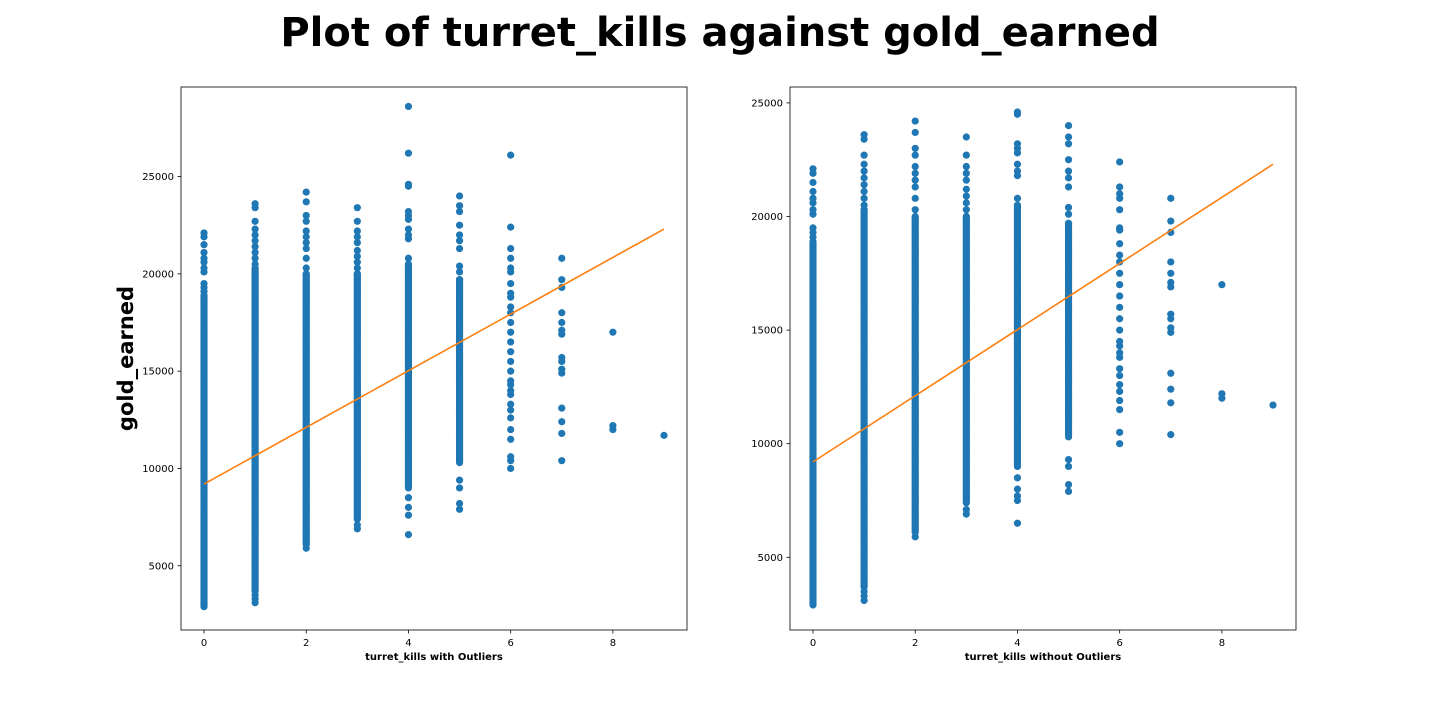 The image size is (1440, 720). Describe the element at coordinates (1043, 657) in the screenshot. I see `x-axis-label: turret_kills without Outliers` at that location.